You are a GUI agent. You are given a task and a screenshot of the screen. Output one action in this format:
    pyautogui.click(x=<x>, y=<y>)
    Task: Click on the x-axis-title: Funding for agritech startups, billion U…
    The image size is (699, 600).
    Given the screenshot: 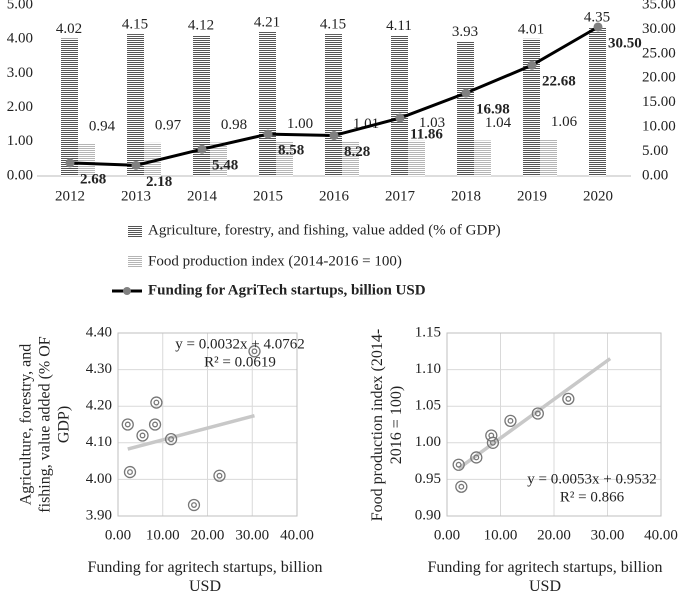 What is the action you would take?
    pyautogui.click(x=545, y=577)
    